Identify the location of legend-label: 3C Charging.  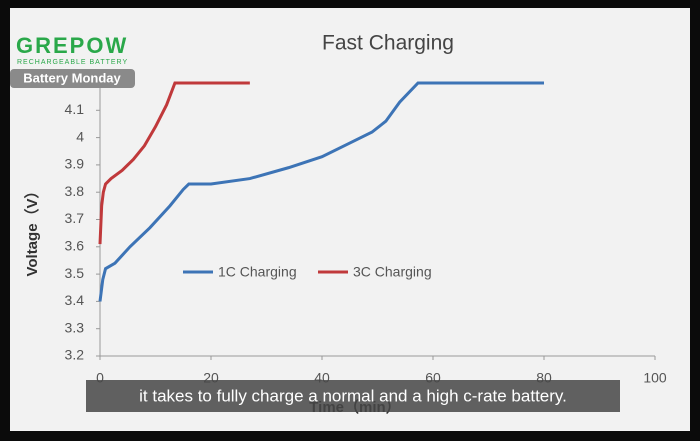
(392, 272).